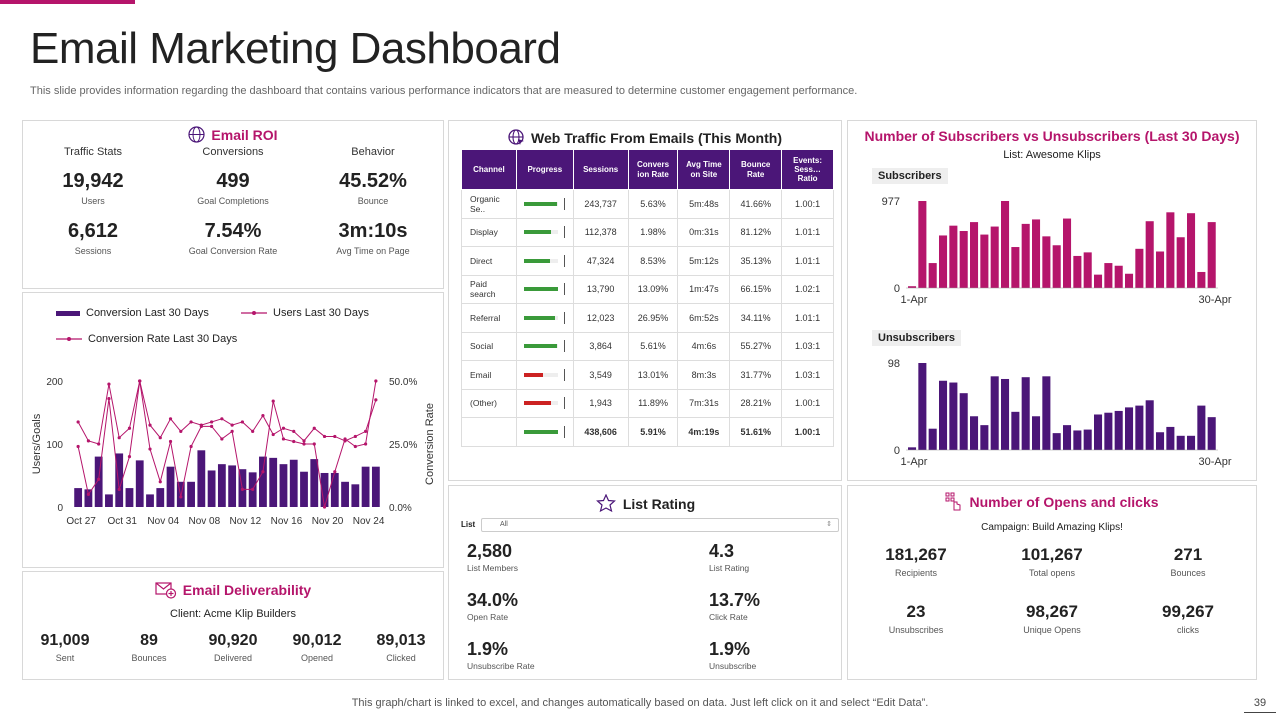  I want to click on x-tick: Oct 27, so click(81, 521).